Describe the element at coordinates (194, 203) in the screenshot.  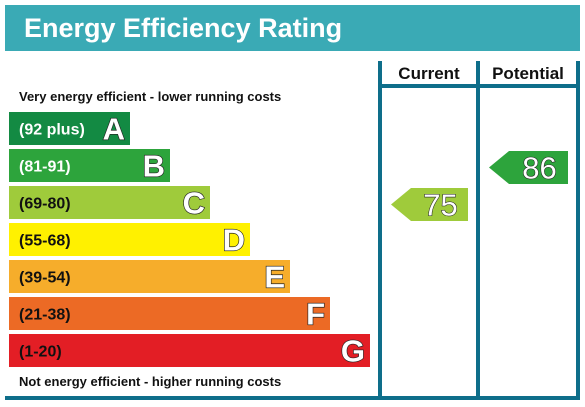
I see `band-letter-c: C` at that location.